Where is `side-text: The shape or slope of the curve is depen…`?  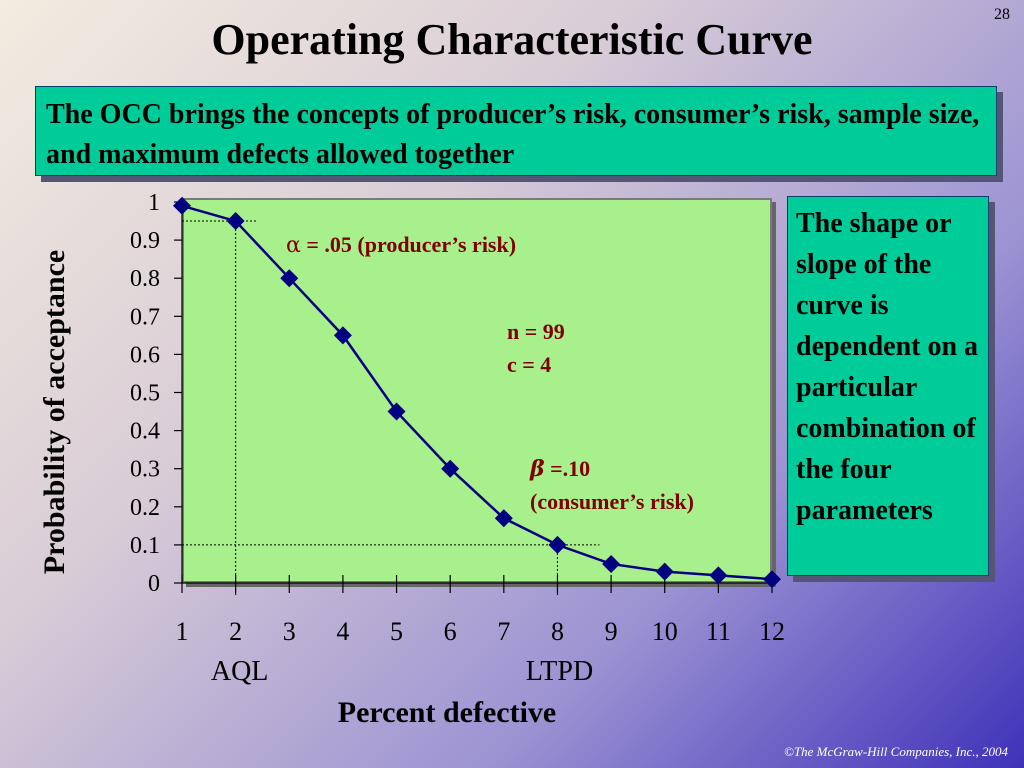 side-text: The shape or slope of the curve is depen… is located at coordinates (887, 367).